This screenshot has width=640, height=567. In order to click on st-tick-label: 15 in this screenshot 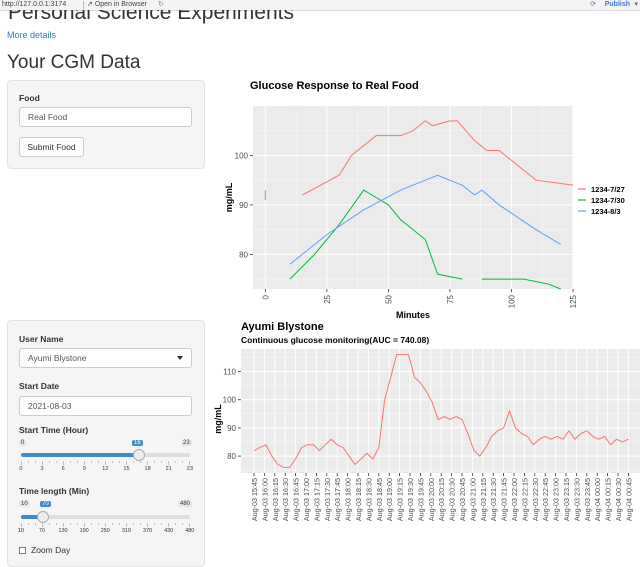, I will do `click(126, 469)`.